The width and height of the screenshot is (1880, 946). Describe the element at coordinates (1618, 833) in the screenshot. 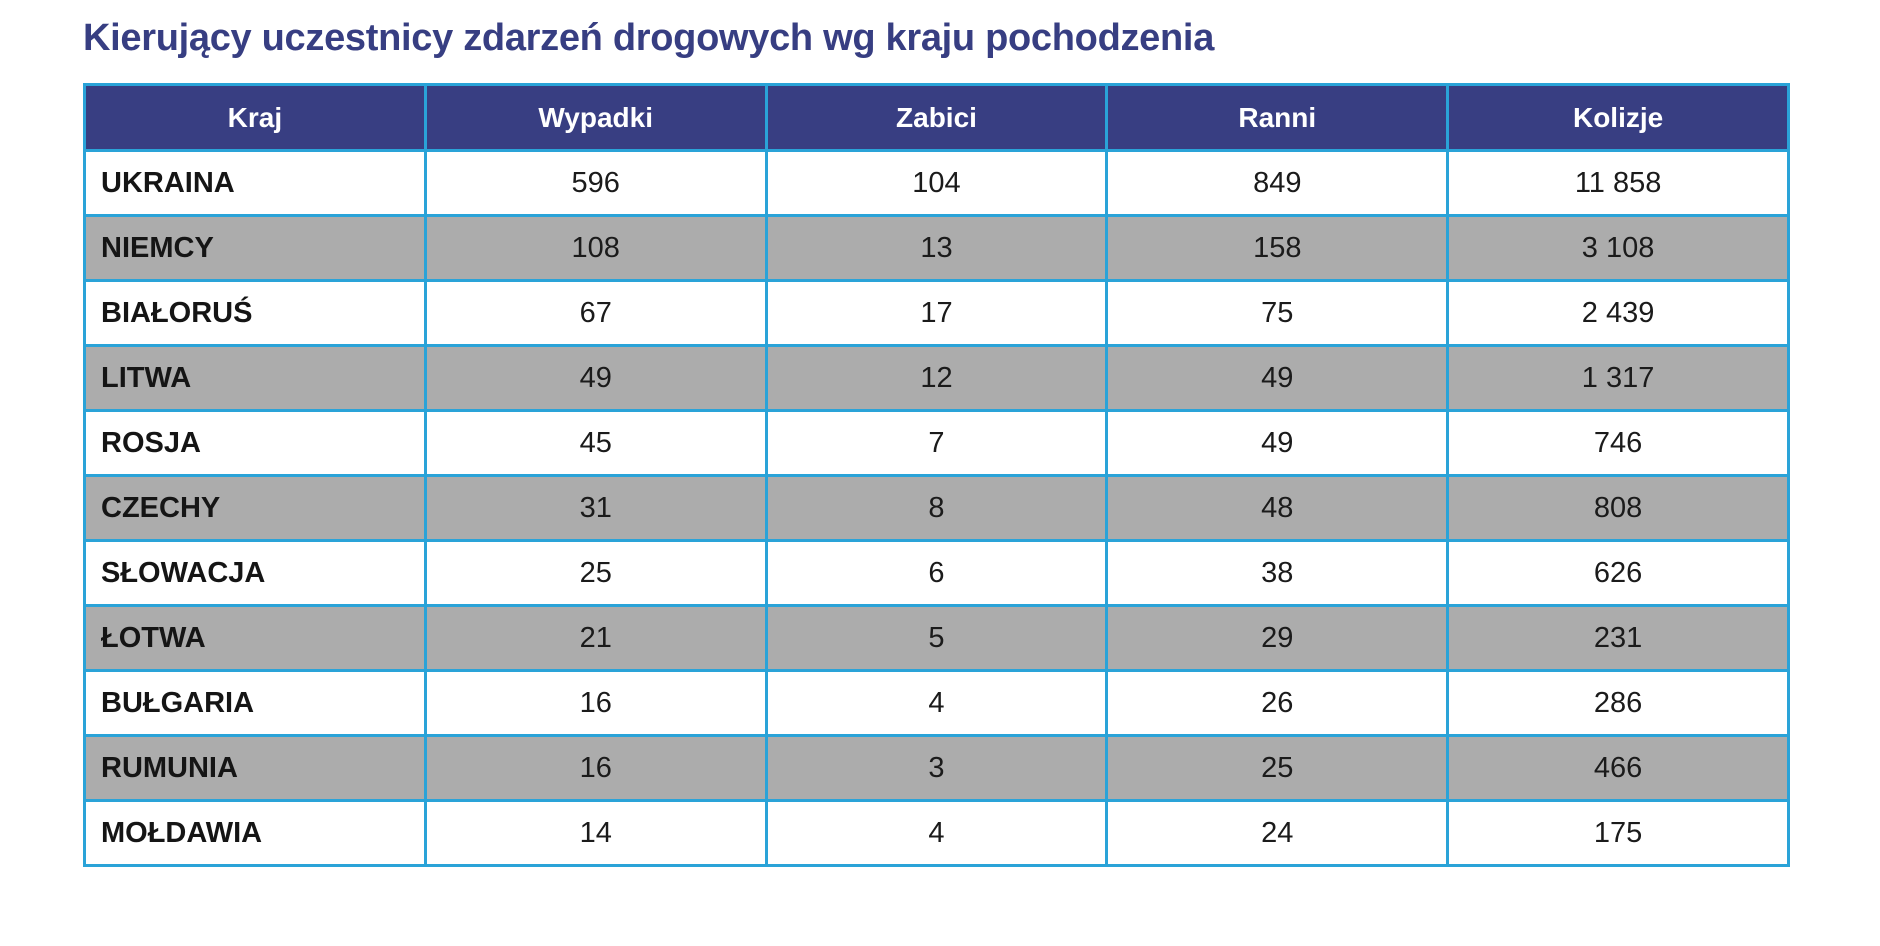

I see `kolizje-cell: 175` at that location.